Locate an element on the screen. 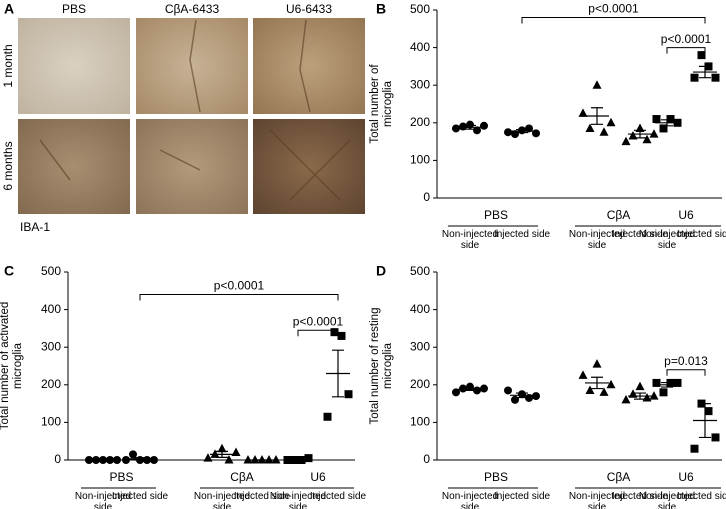  y-axis-label: Total number of microglia is located at coordinates (381, 104).